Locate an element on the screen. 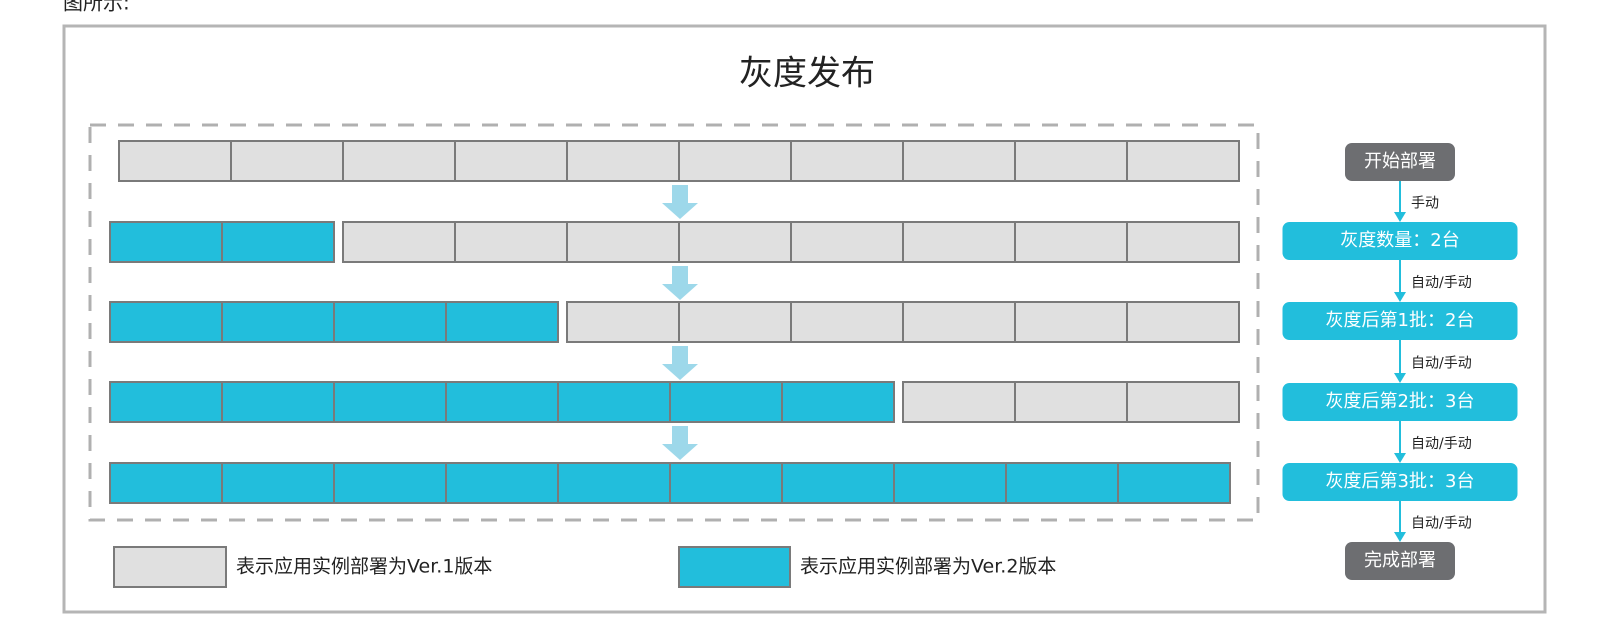 This screenshot has height=644, width=1612. flow-node-label: 灰度后第1批：2台 is located at coordinates (1400, 320).